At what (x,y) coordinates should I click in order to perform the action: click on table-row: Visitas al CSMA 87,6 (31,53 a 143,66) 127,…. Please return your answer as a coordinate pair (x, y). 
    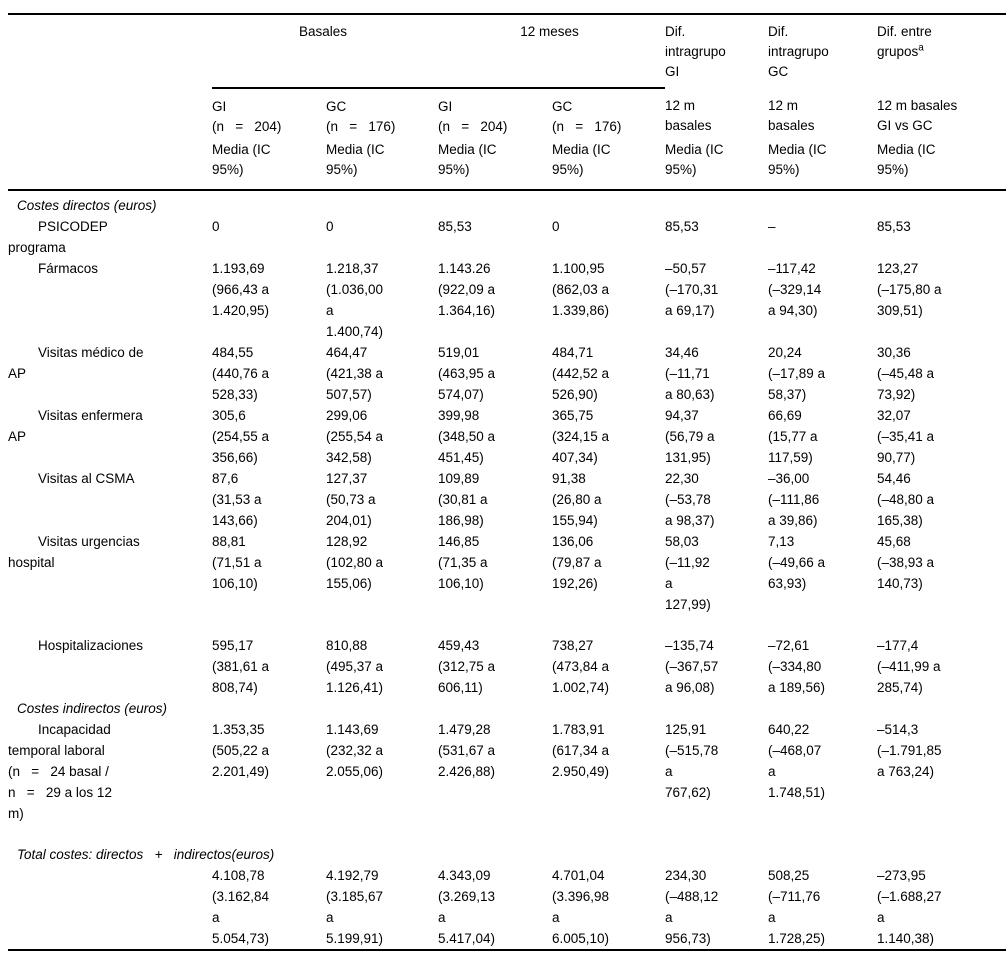
    Looking at the image, I should click on (507, 499).